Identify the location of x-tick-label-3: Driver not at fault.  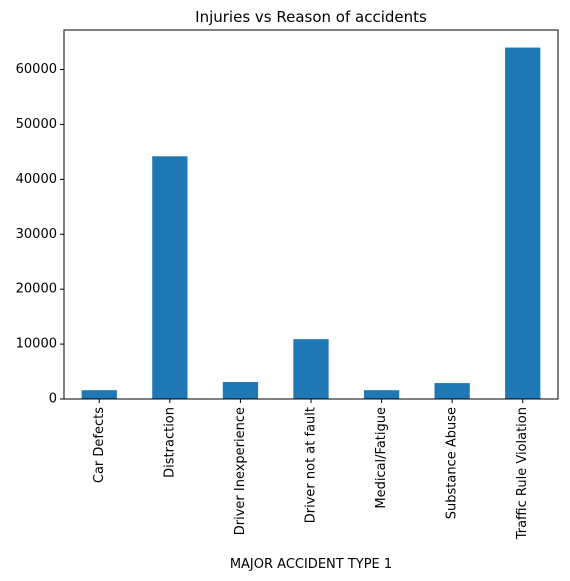
(311, 465).